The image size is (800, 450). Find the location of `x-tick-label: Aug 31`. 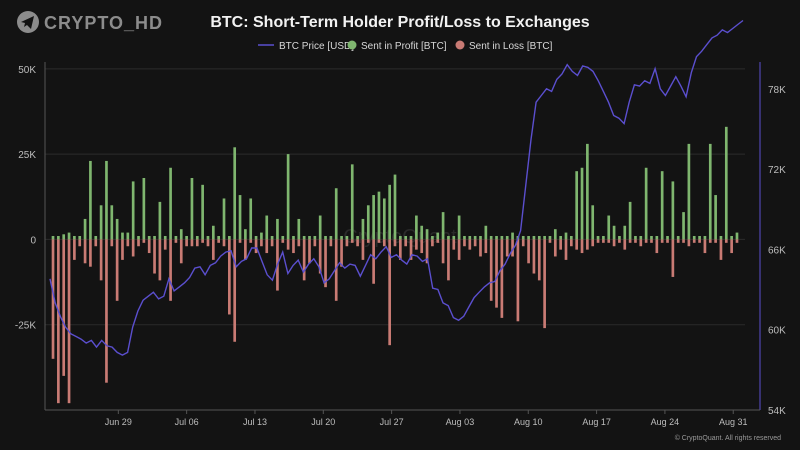

x-tick-label: Aug 31 is located at coordinates (733, 422).